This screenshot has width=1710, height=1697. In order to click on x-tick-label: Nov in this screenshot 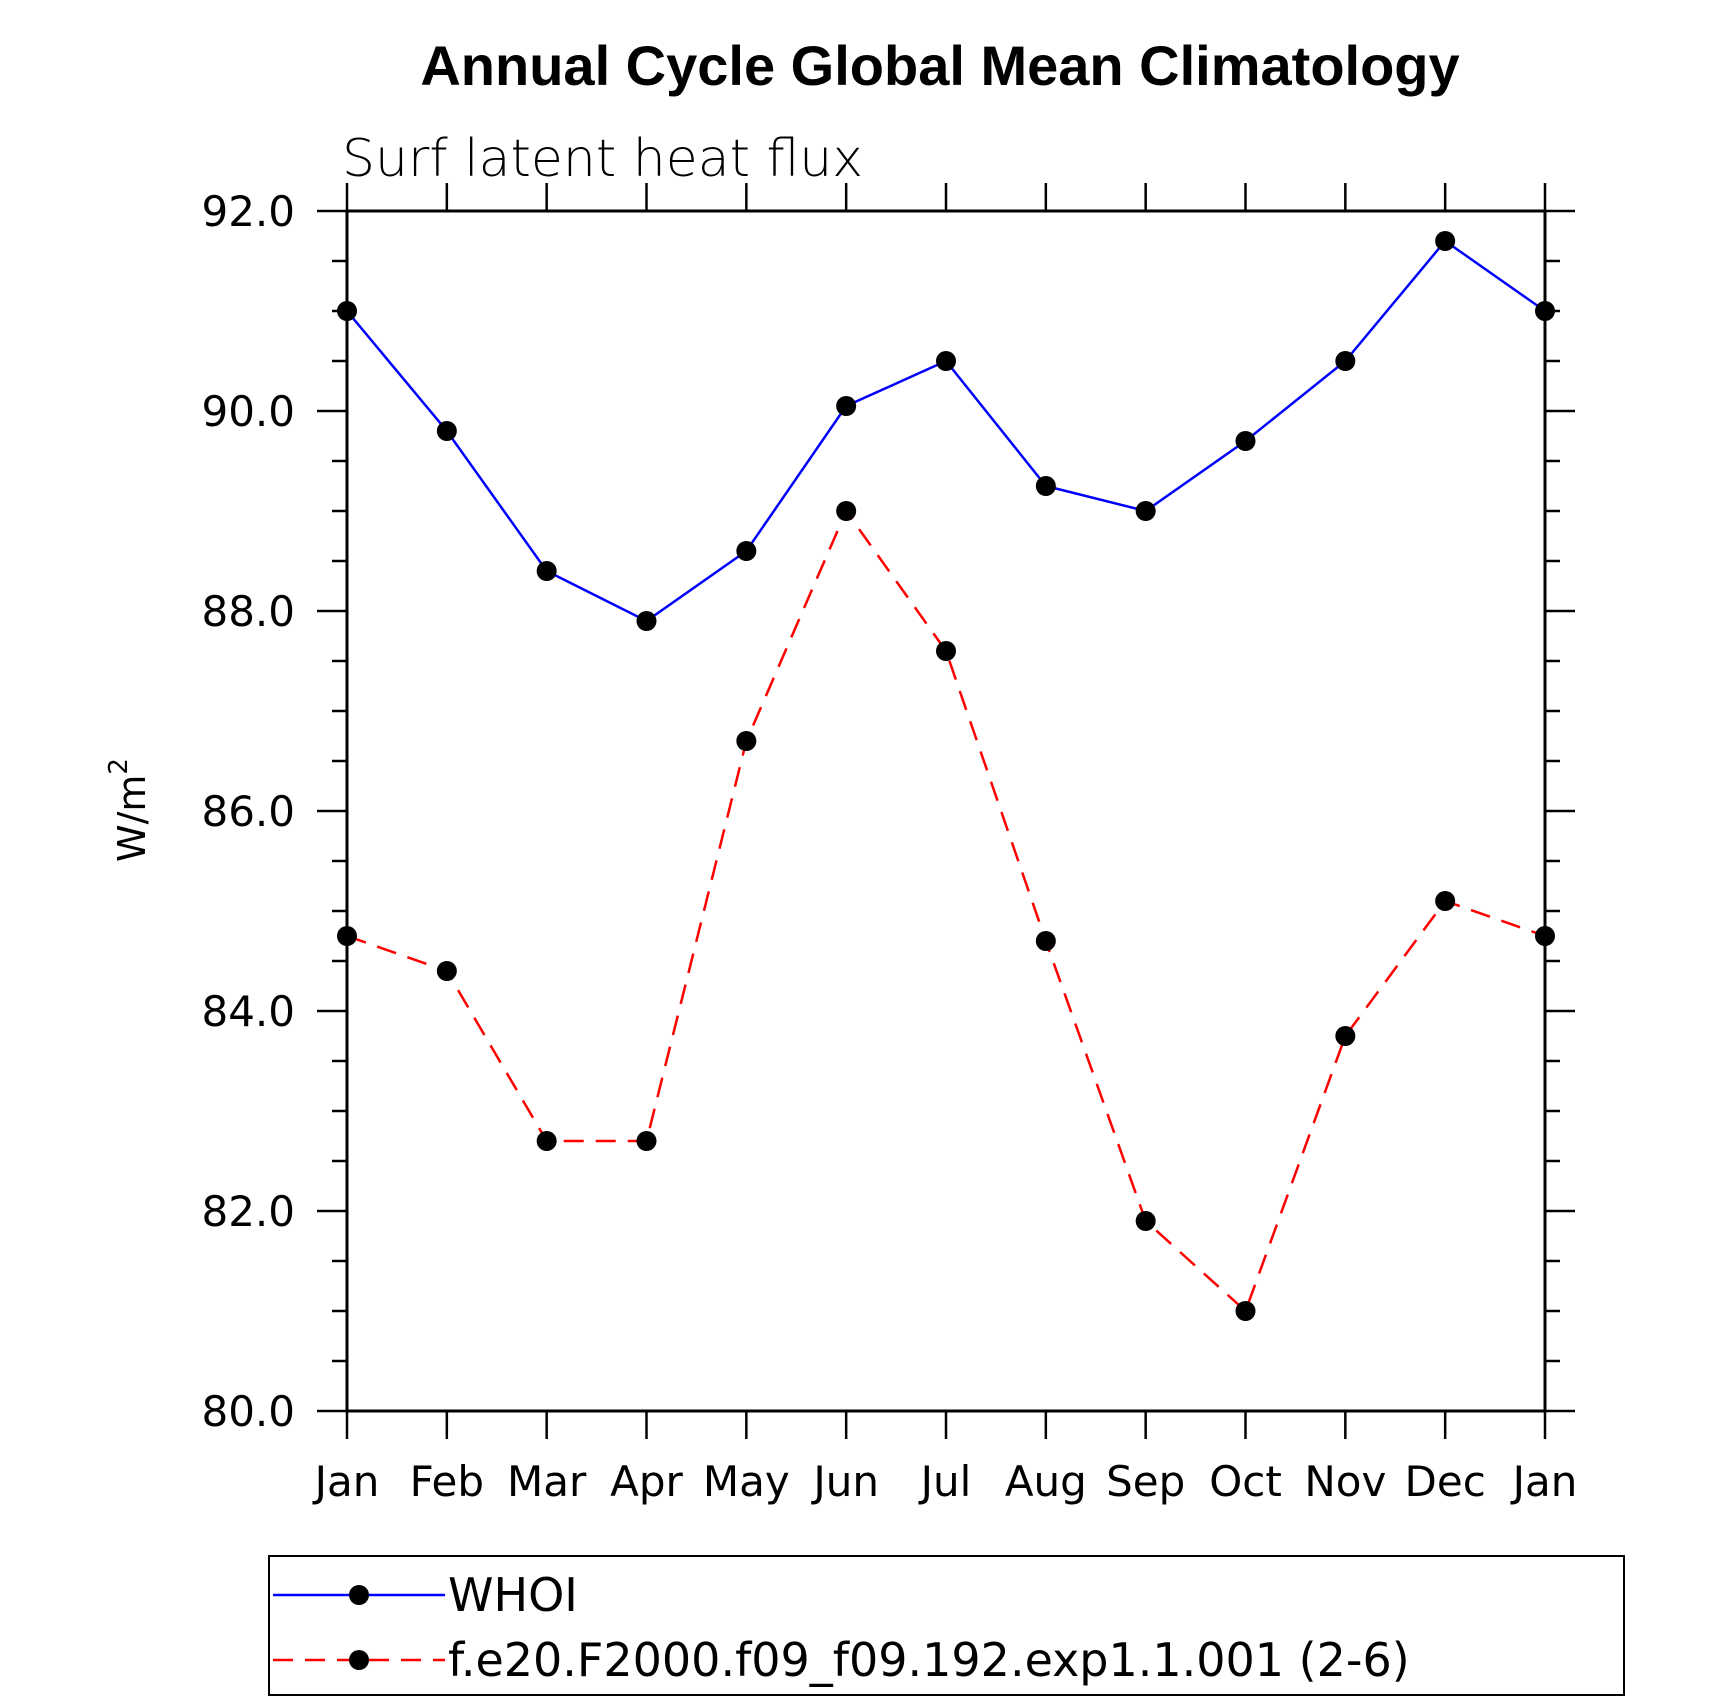, I will do `click(1345, 1481)`.